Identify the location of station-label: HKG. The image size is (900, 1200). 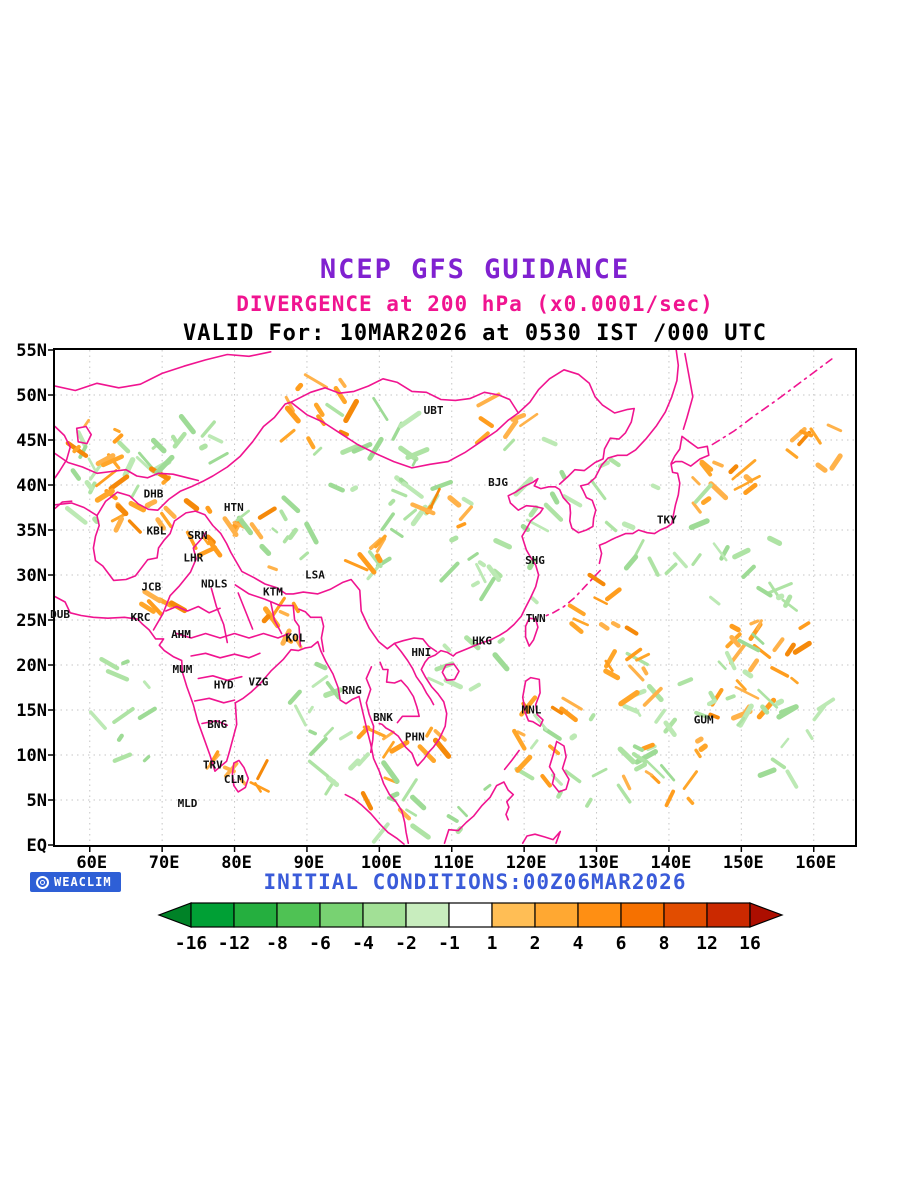
(482, 640).